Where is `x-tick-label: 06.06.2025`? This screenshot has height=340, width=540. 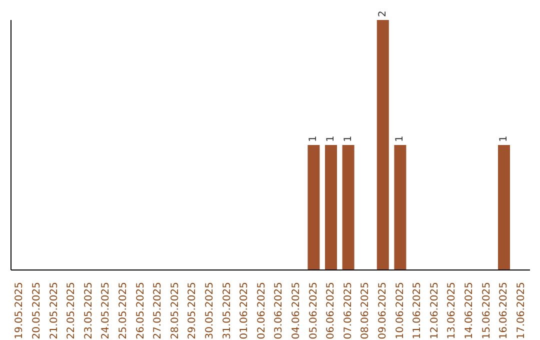
x-tick-label: 06.06.2025 is located at coordinates (331, 311).